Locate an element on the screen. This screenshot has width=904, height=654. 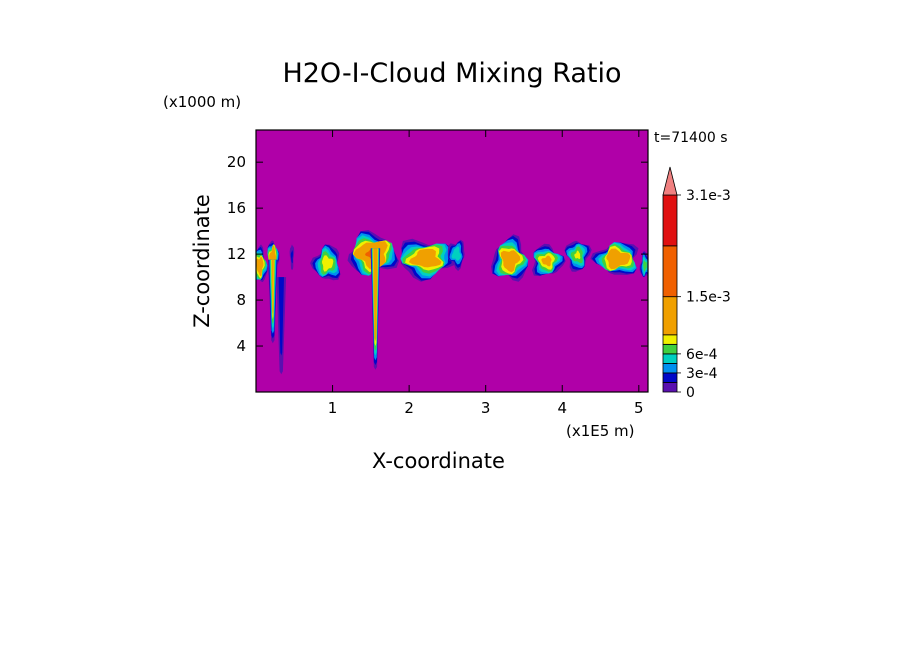
colorbar-tick-label: 3.1e-3 is located at coordinates (708, 196).